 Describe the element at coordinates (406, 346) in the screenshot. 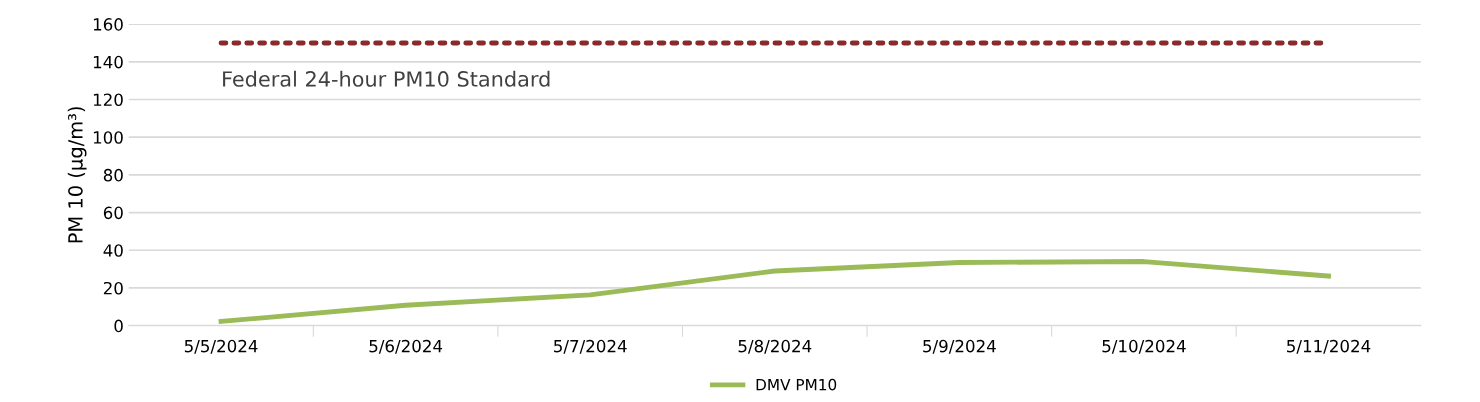

I see `x-tick-label: 5/6/2024` at that location.